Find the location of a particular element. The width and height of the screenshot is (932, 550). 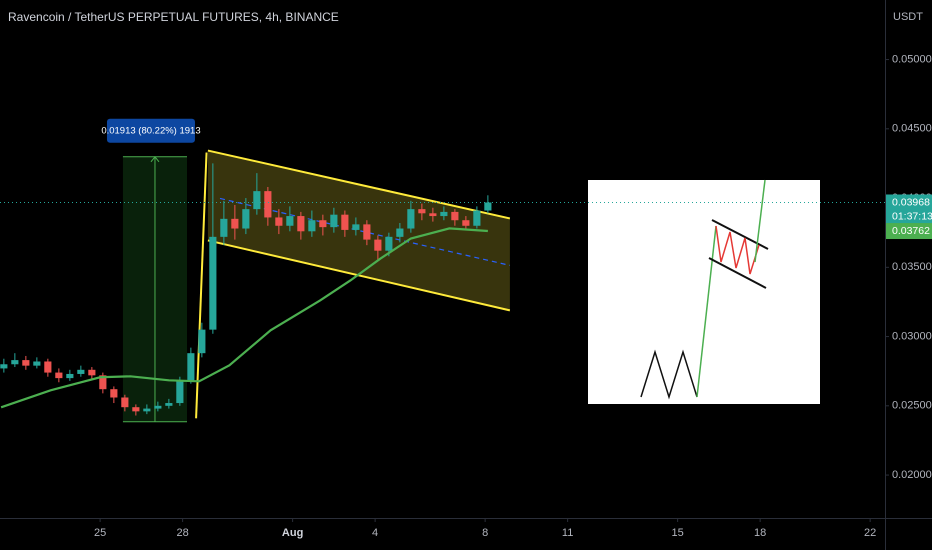

inset-pole is located at coordinates (706, 311).